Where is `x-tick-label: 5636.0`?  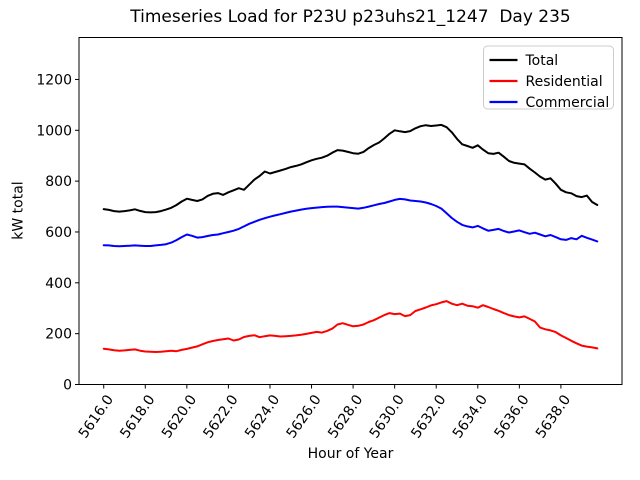
x-tick-label: 5636.0 is located at coordinates (511, 416).